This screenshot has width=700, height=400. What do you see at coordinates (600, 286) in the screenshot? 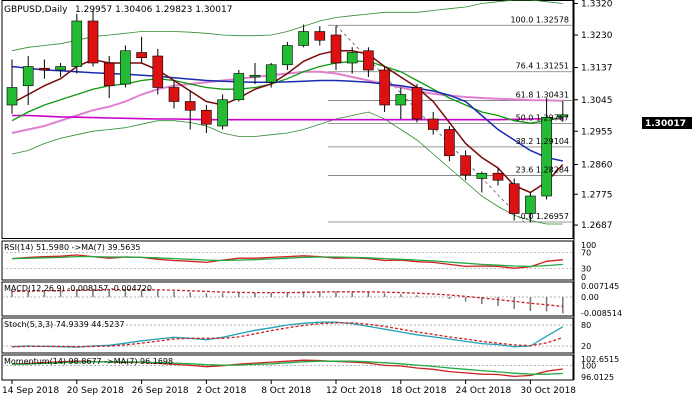
I see `indicator-scale-label: 0.007145` at bounding box center [600, 286].